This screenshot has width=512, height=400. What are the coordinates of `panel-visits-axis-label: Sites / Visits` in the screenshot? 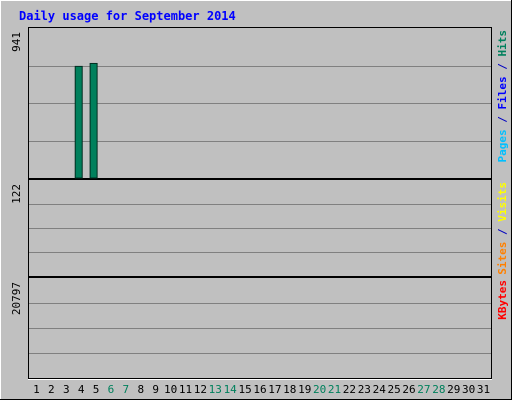 It's located at (502, 228).